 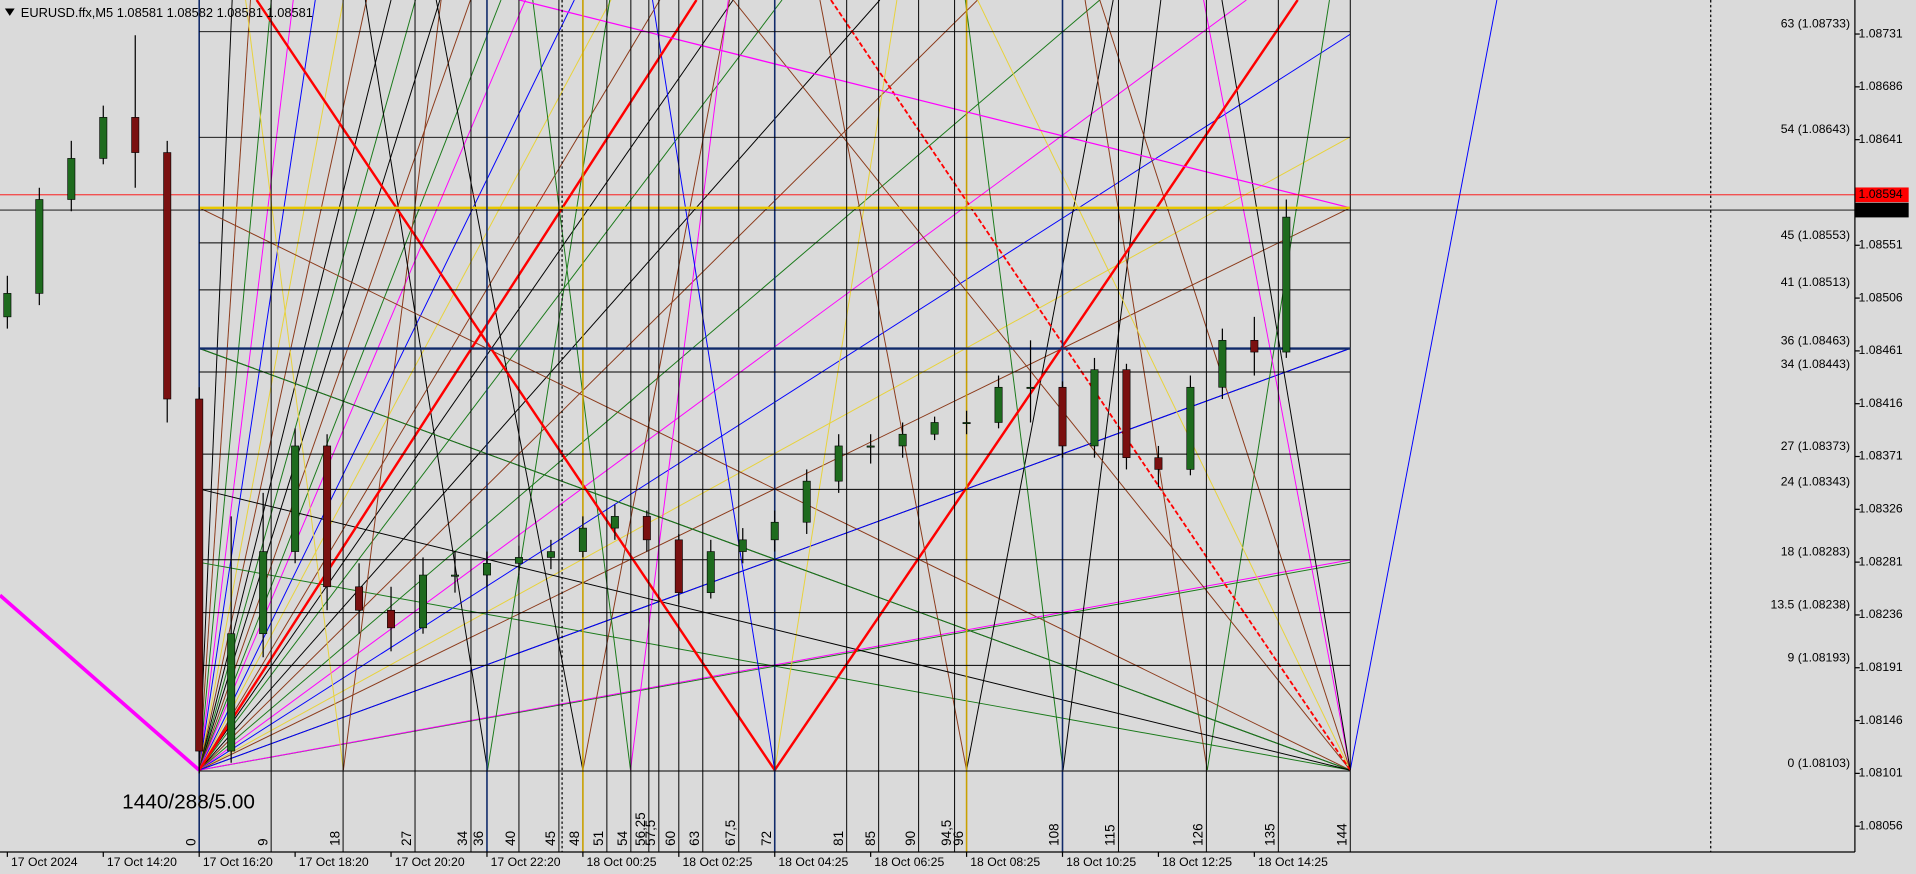 I want to click on gann-count-label: 135, so click(x=1270, y=834).